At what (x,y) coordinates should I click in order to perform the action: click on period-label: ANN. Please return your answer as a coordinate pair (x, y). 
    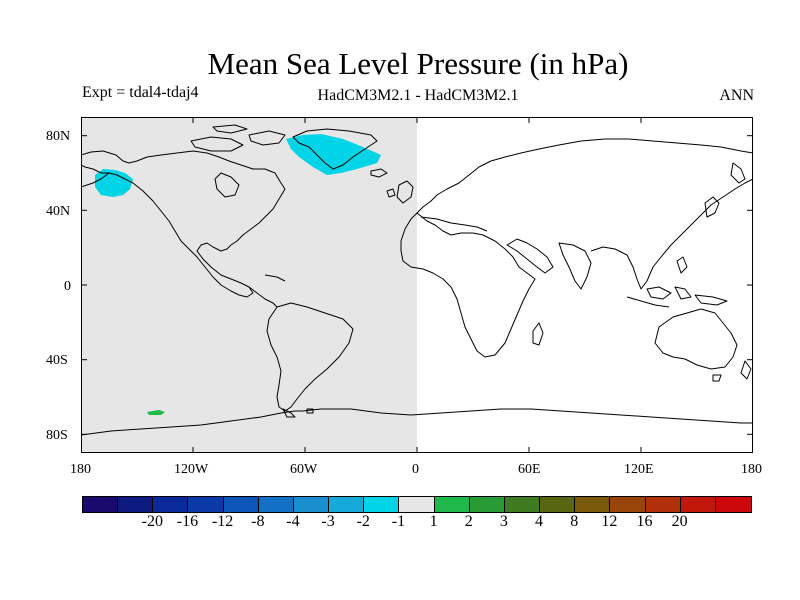
    Looking at the image, I should click on (736, 95).